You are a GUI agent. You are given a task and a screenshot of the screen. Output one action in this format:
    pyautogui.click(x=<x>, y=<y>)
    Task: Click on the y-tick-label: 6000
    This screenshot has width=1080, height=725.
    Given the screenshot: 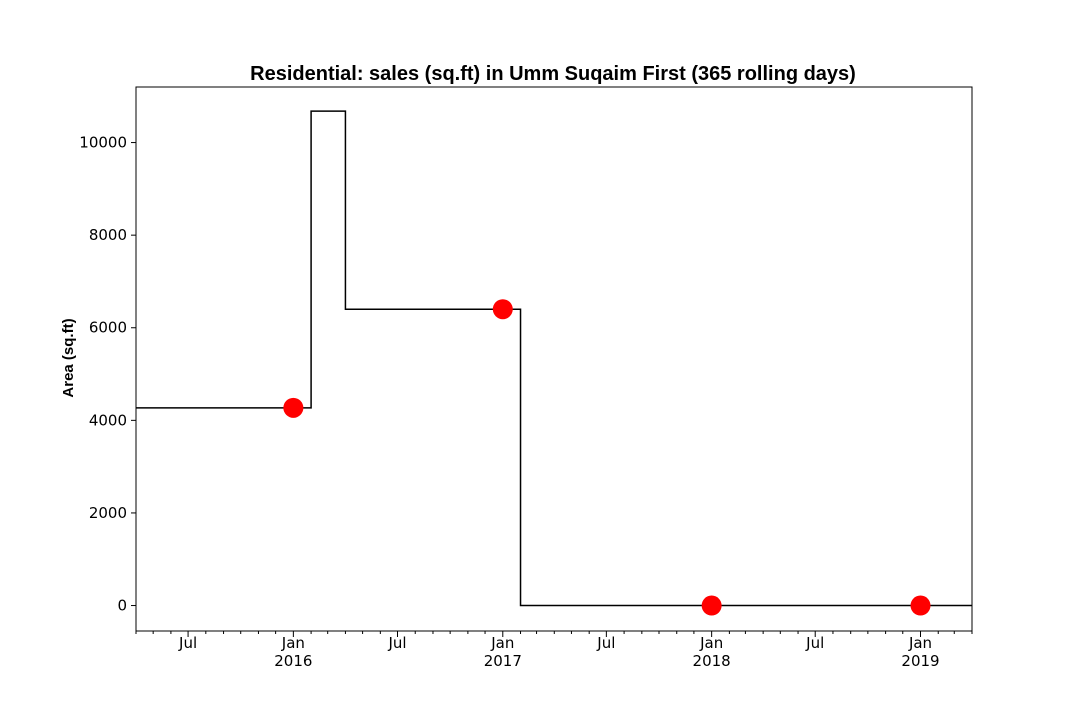 What is the action you would take?
    pyautogui.click(x=108, y=328)
    